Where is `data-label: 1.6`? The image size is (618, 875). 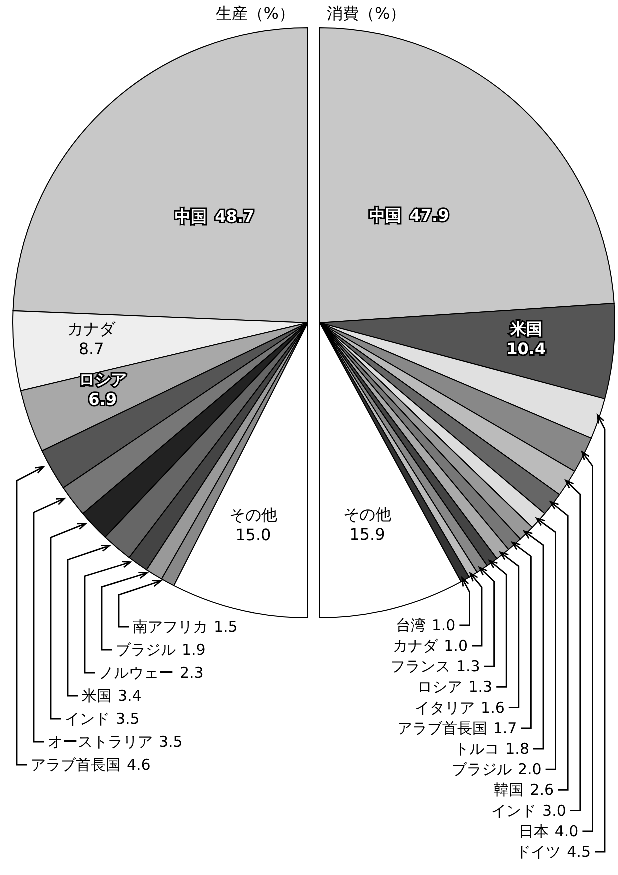 data-label: 1.6 is located at coordinates (493, 707).